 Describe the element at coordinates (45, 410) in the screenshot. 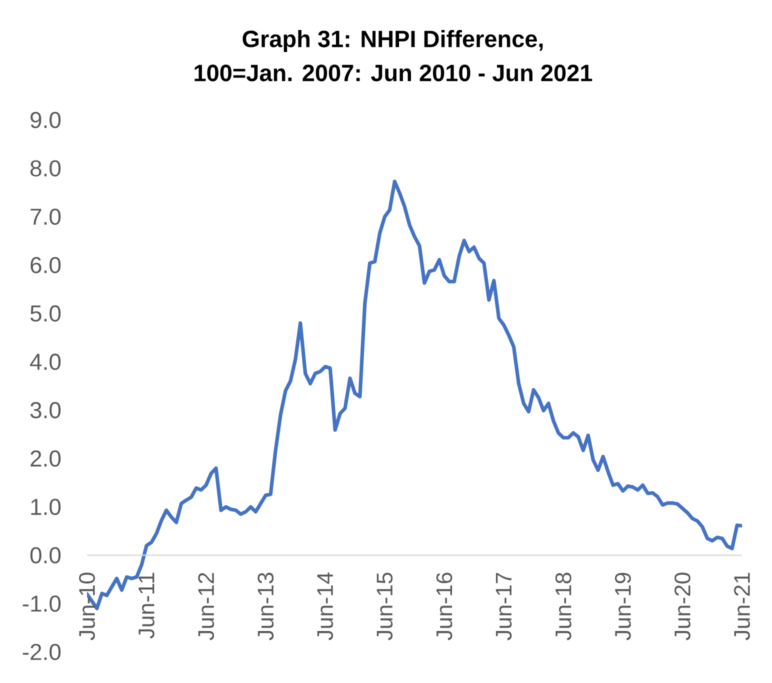

I see `y-tick-label: 3.0` at that location.